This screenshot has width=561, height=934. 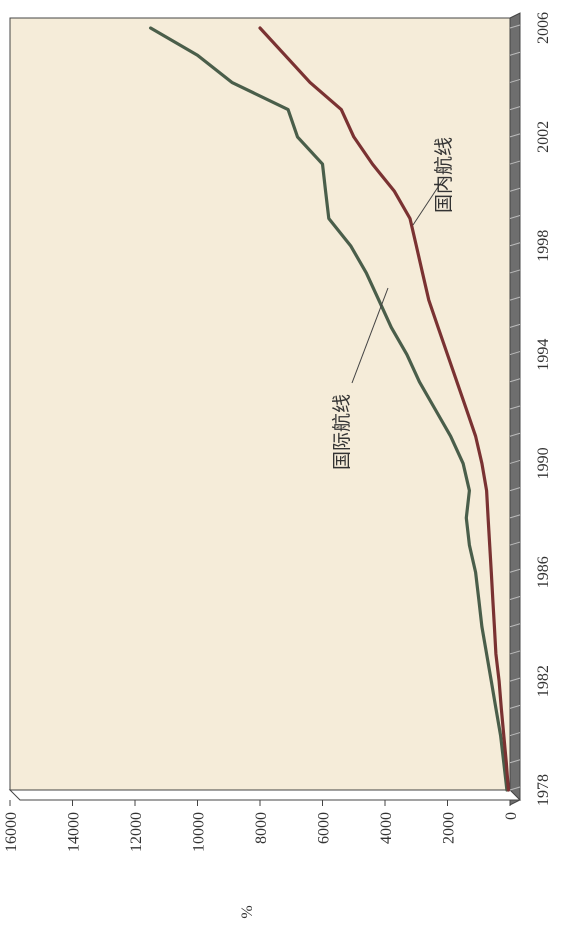 What do you see at coordinates (199, 832) in the screenshot?
I see `value-tick-label: 10000` at bounding box center [199, 832].